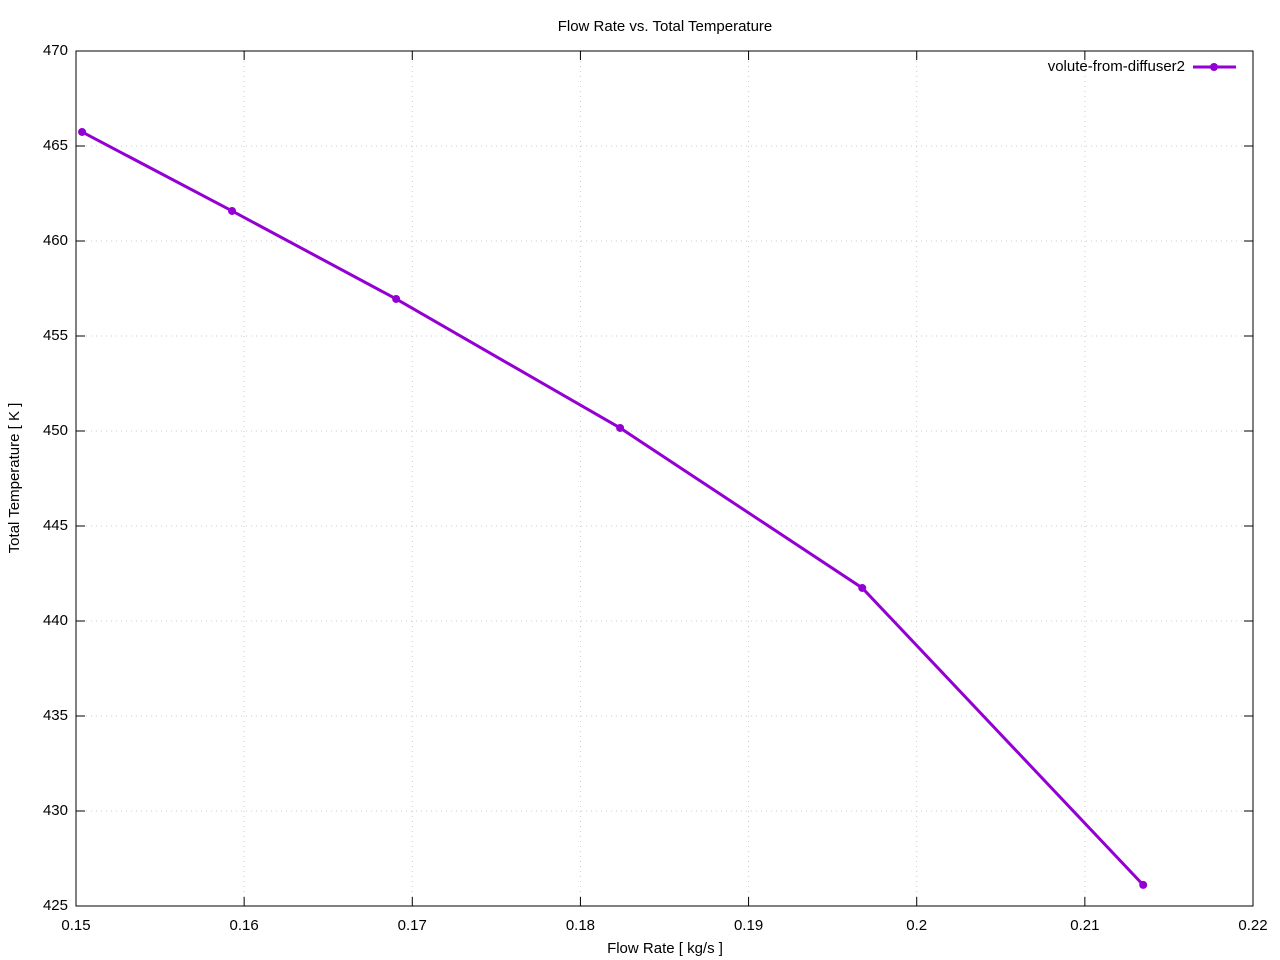  Describe the element at coordinates (55, 715) in the screenshot. I see `y-tick-label: 435` at that location.